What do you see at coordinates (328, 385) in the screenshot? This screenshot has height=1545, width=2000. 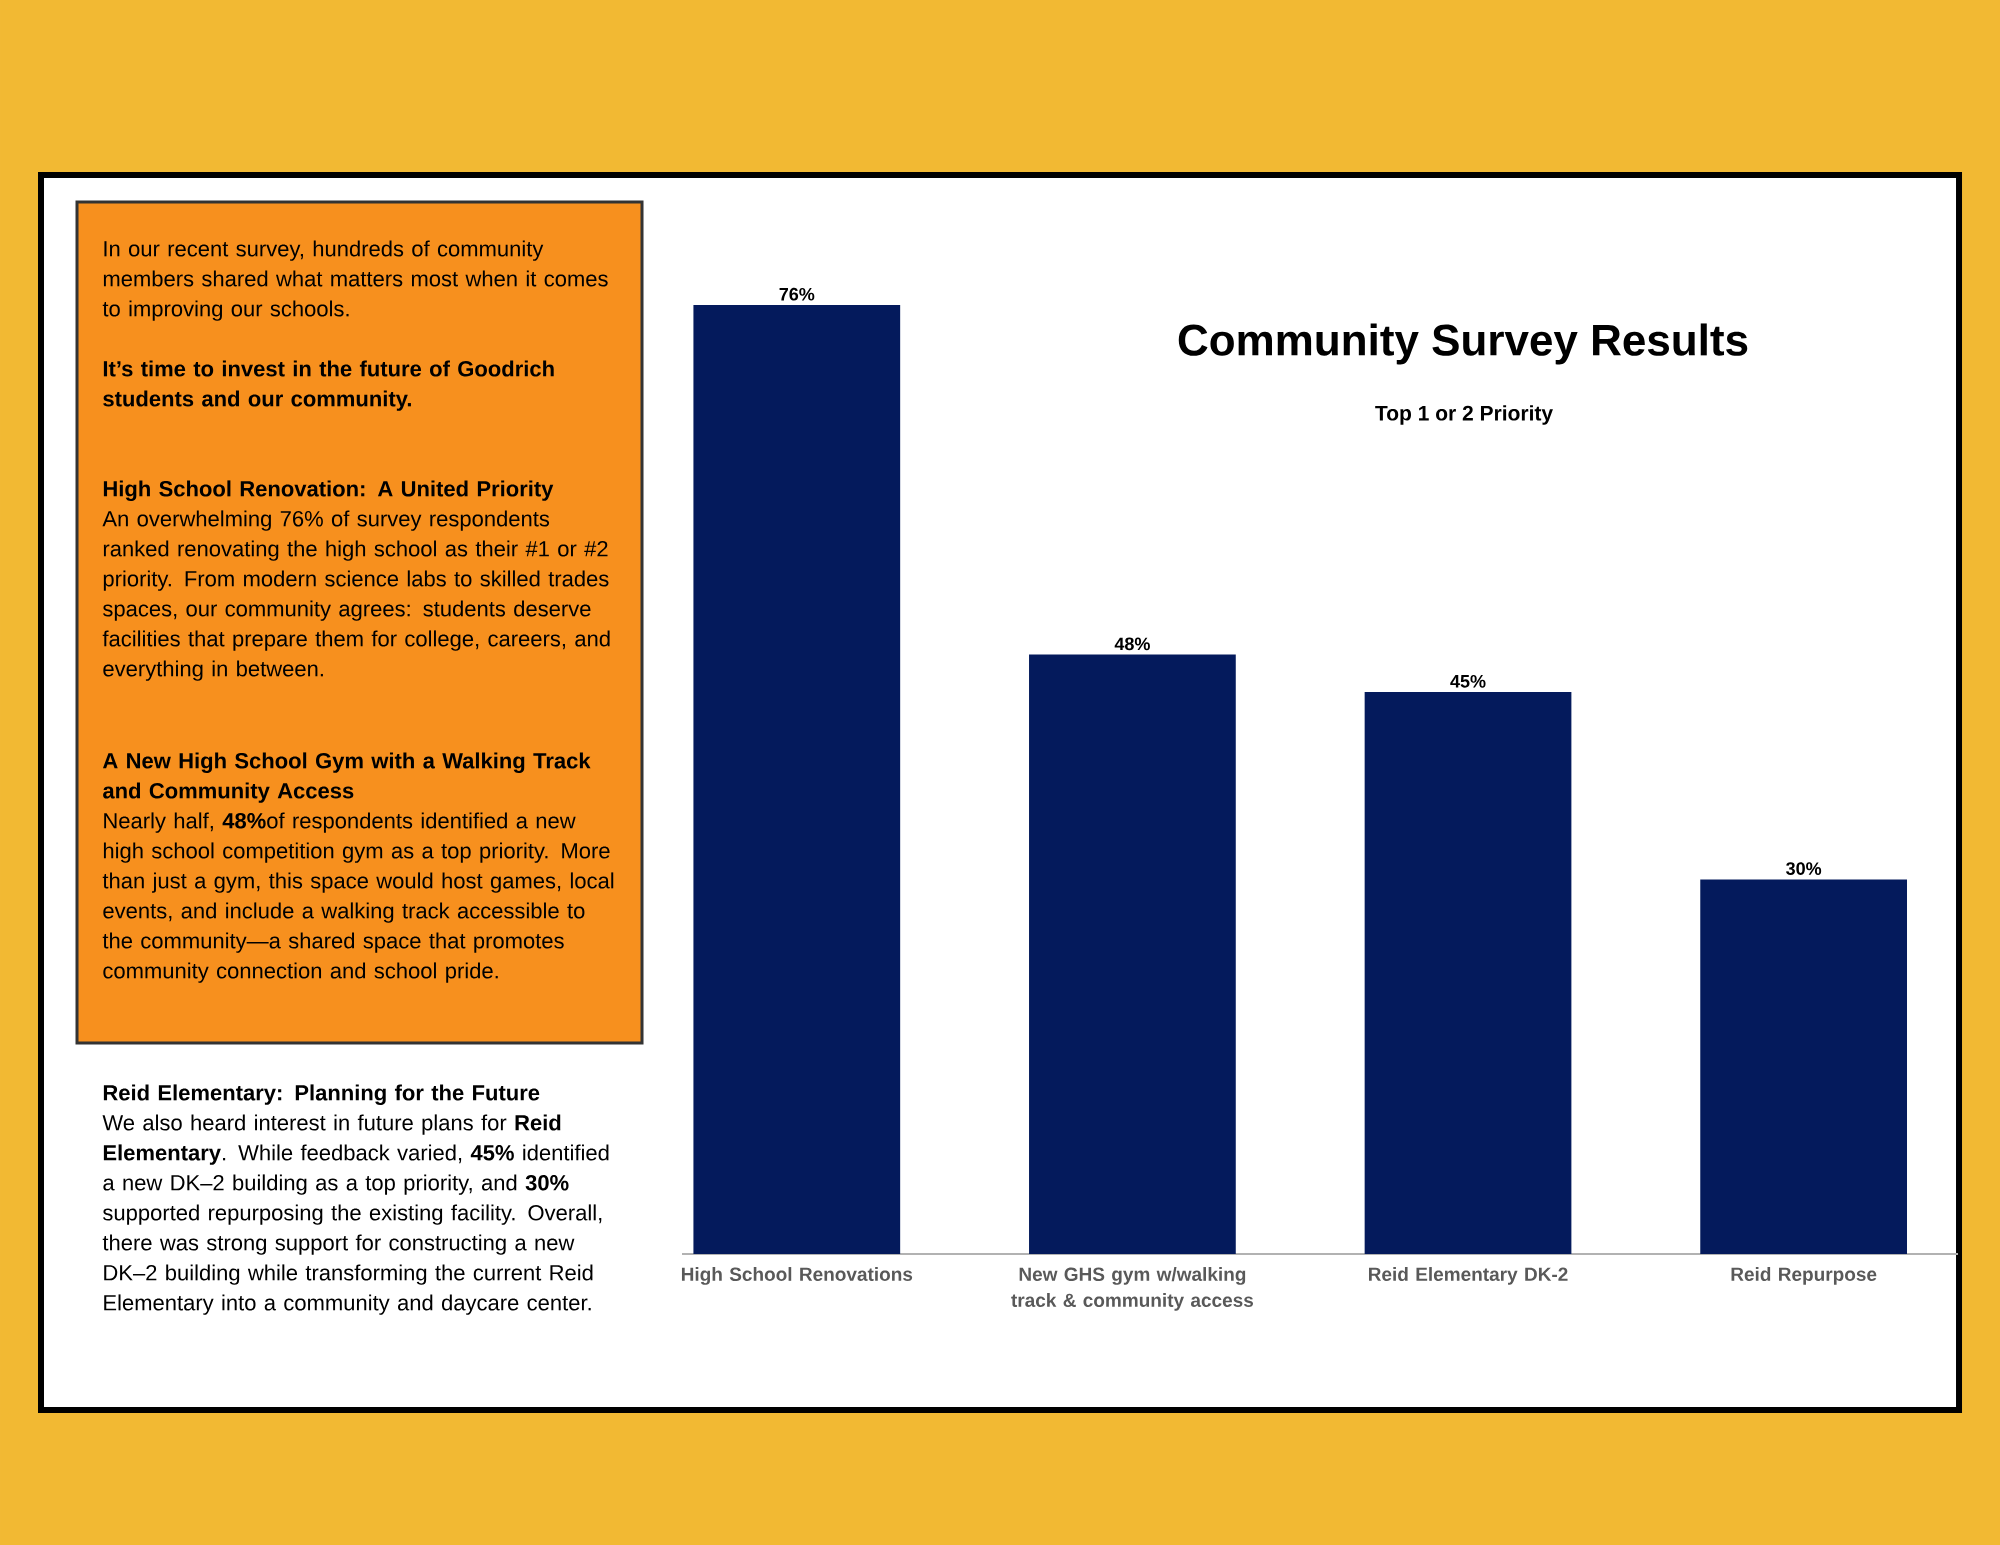 I see `text: It’s time to invest in the future of Goodrich students and our community.` at bounding box center [328, 385].